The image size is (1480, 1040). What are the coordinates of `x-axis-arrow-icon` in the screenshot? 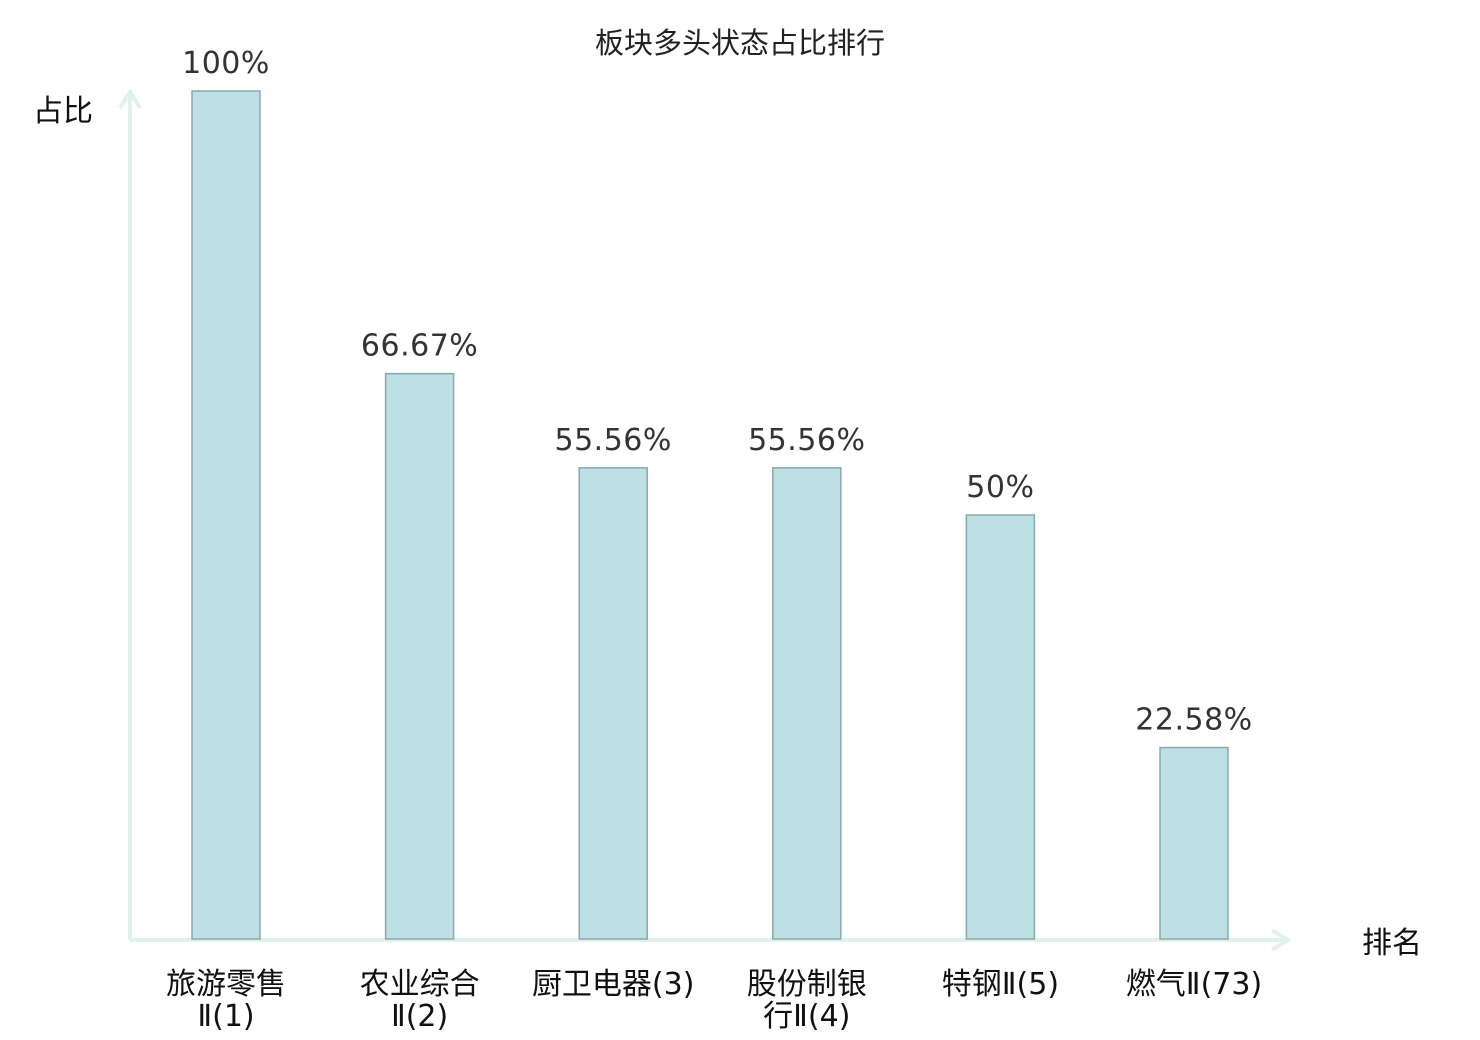 It's located at (1281, 940).